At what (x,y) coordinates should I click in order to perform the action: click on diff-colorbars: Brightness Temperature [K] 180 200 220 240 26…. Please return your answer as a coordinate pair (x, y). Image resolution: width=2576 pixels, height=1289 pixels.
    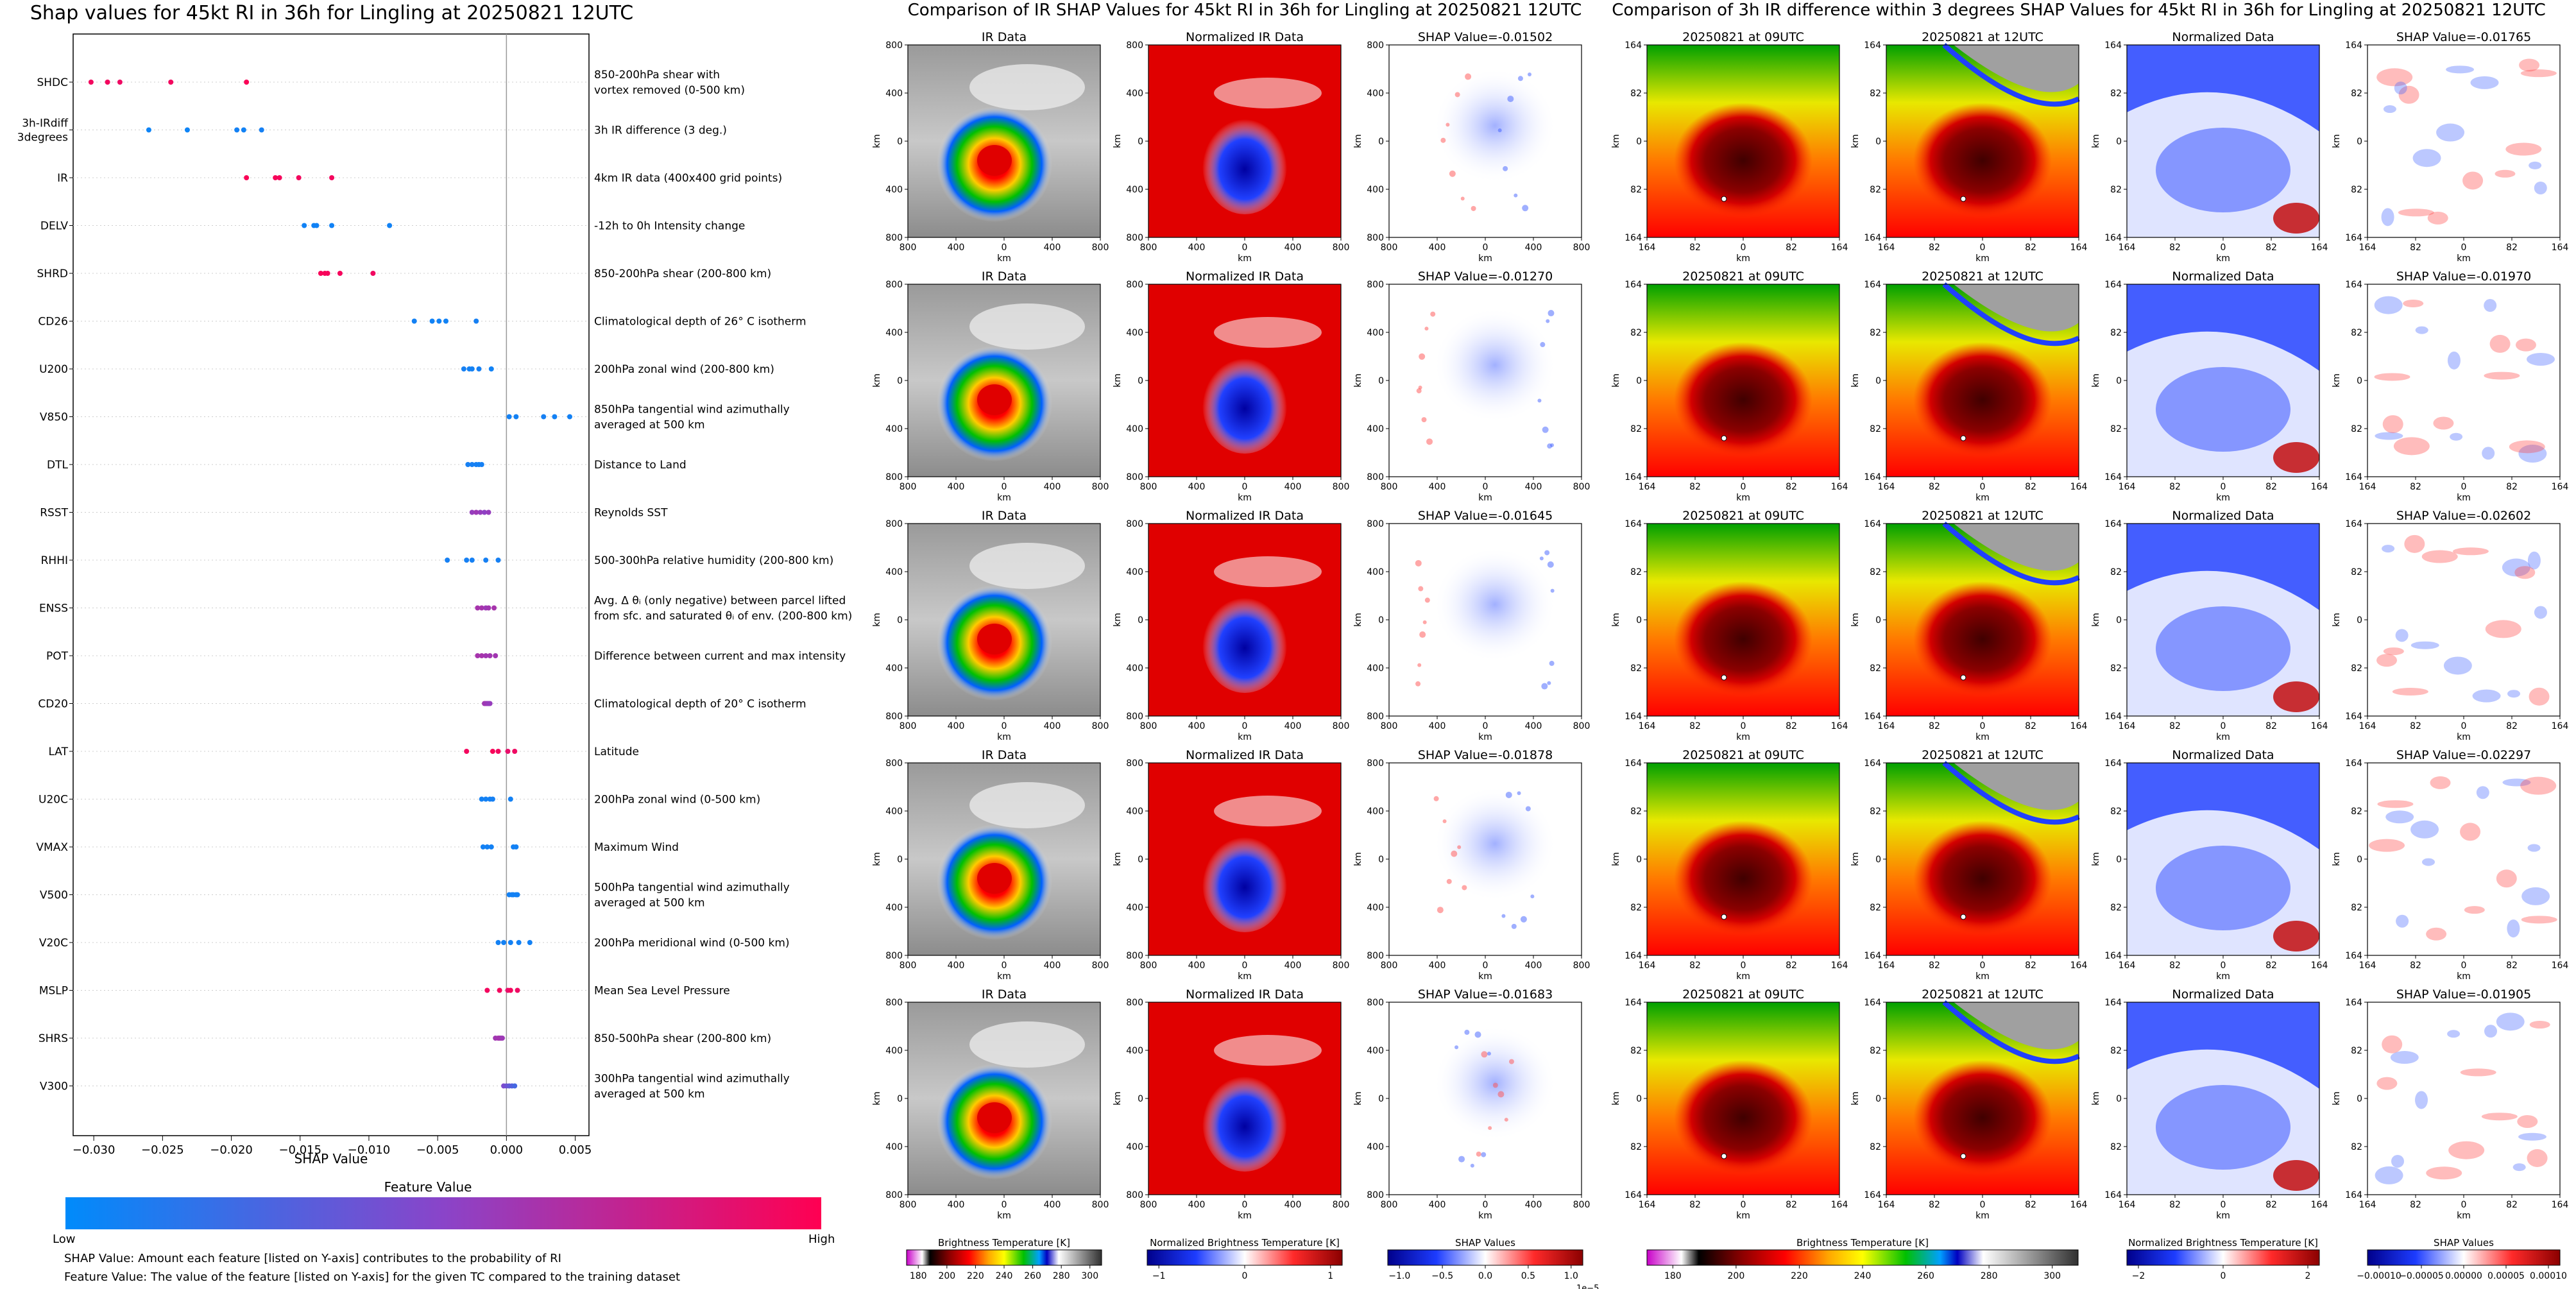
    Looking at the image, I should click on (2106, 1259).